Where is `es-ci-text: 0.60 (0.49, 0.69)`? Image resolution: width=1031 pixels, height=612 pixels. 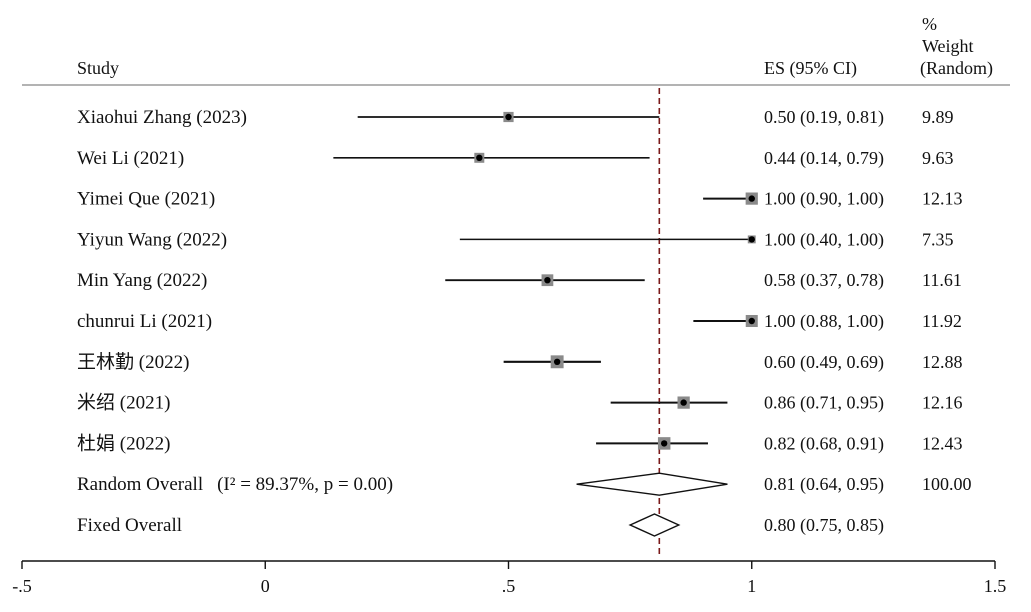 es-ci-text: 0.60 (0.49, 0.69) is located at coordinates (824, 362).